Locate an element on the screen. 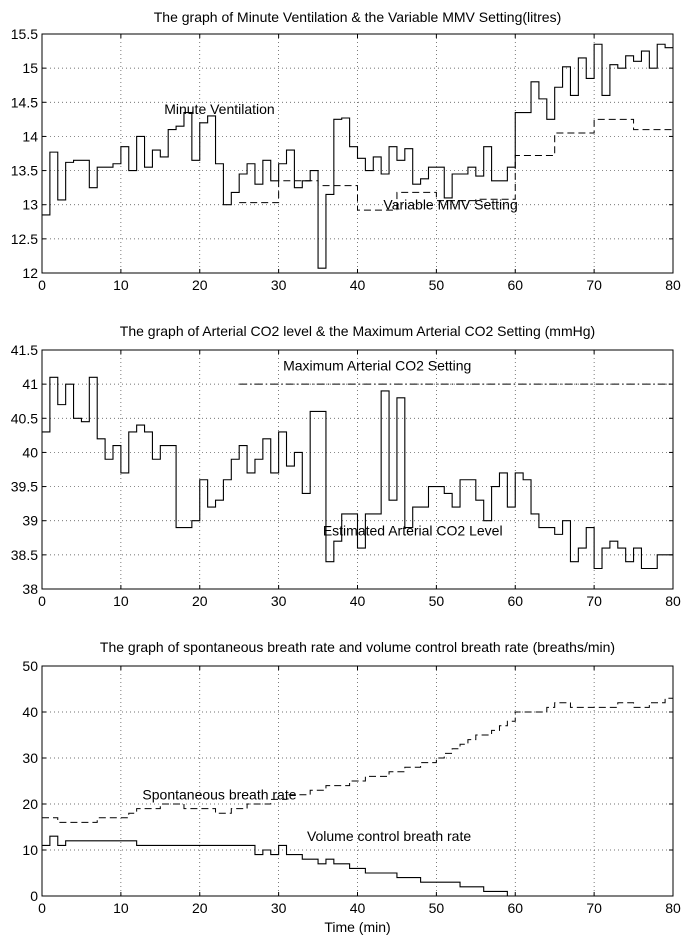 This screenshot has height=940, width=686. chart-2-ytick-label: 38 is located at coordinates (30, 589).